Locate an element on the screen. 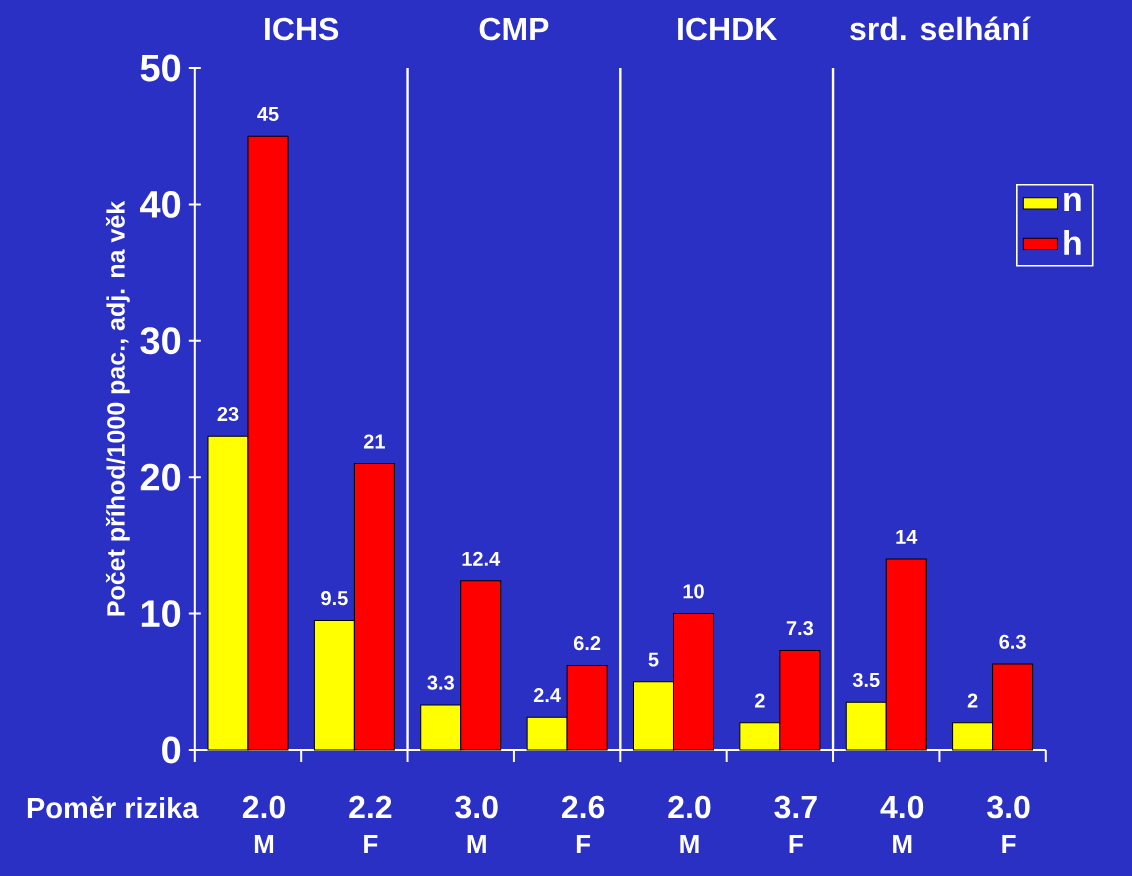 This screenshot has height=876, width=1132. text: 2.6 is located at coordinates (583, 807).